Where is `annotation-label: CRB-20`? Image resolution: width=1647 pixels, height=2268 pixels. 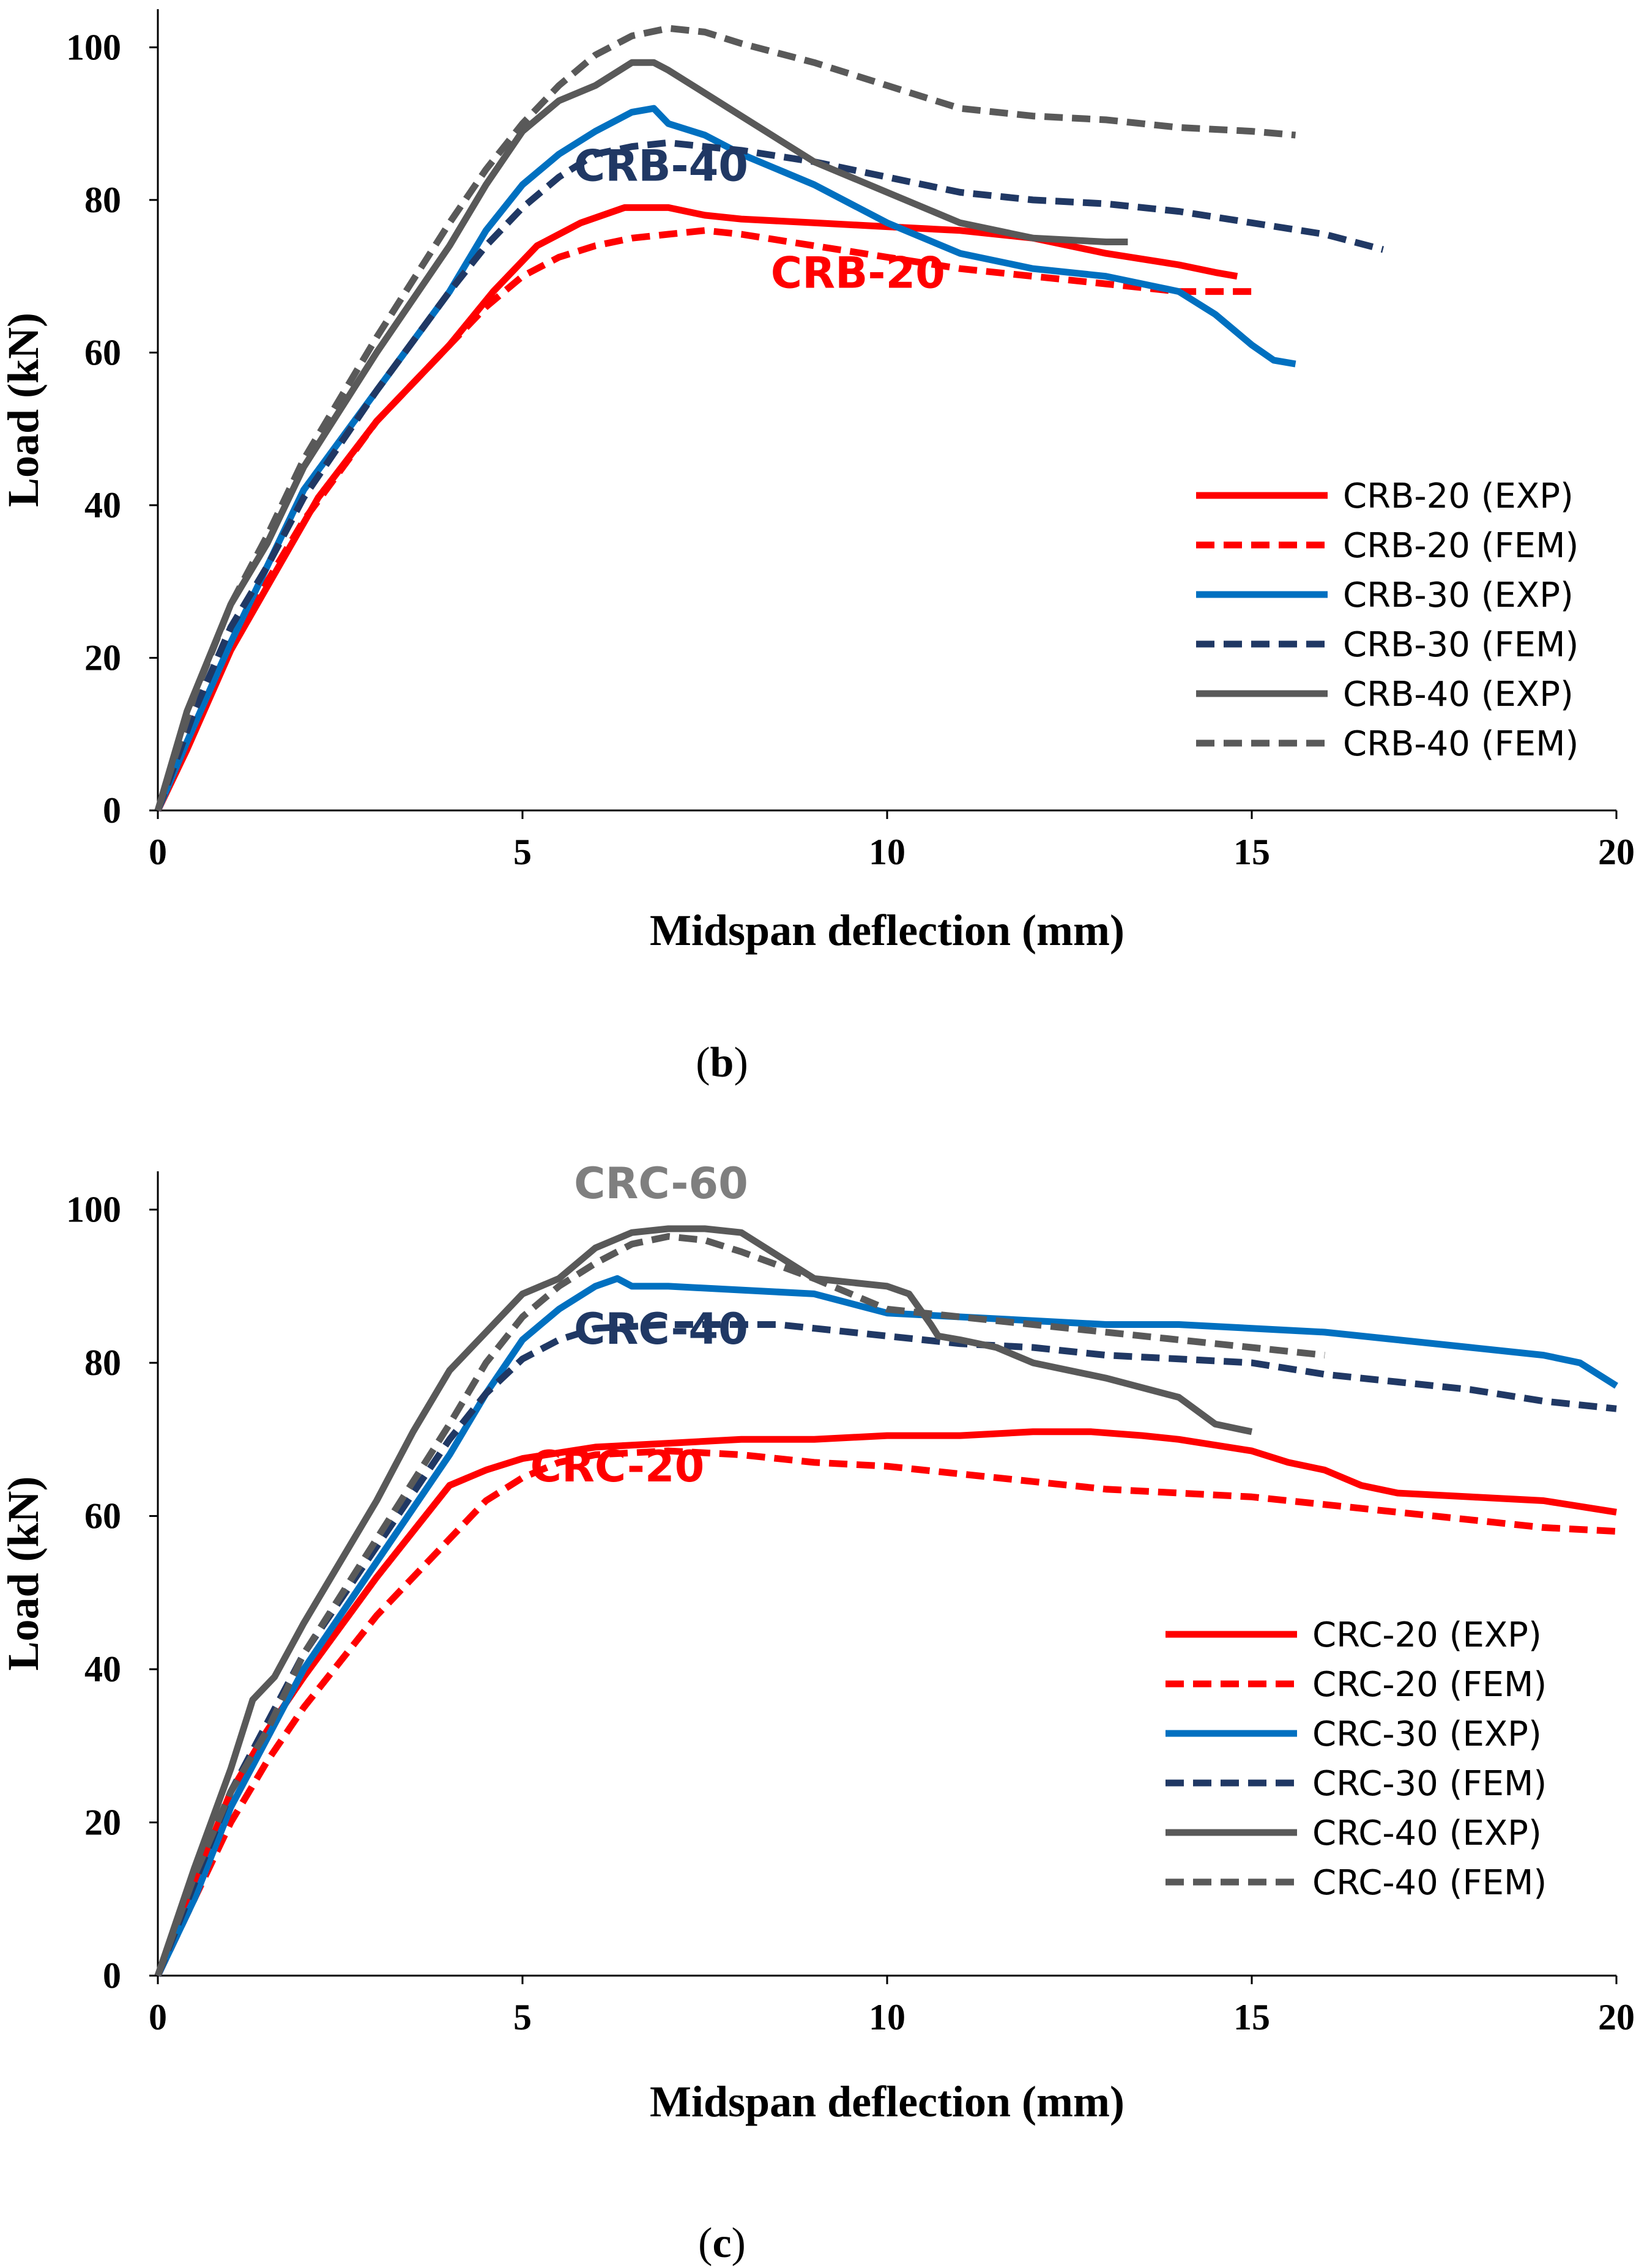 annotation-label: CRB-20 is located at coordinates (858, 273).